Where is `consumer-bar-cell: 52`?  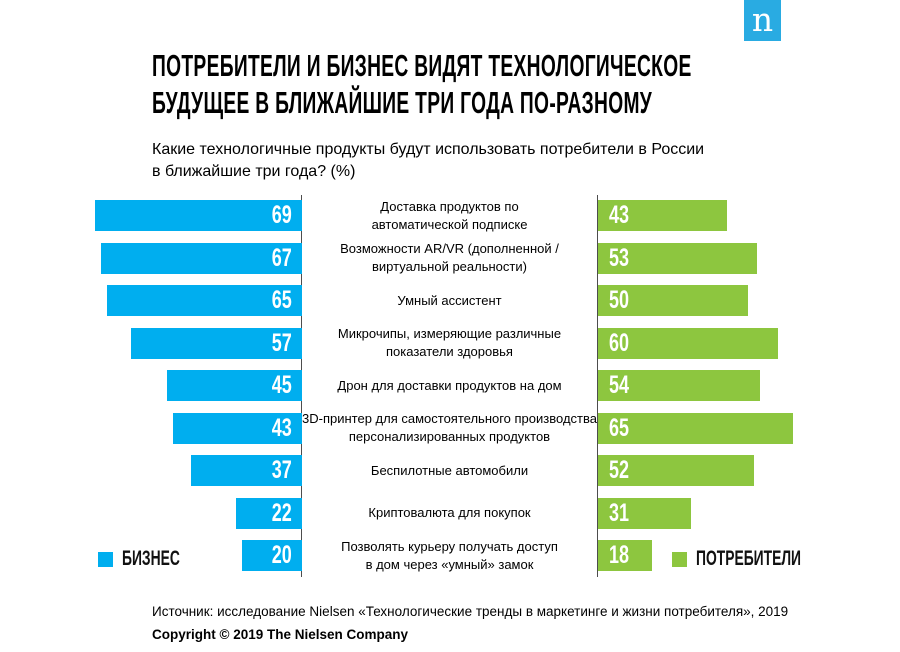 consumer-bar-cell: 52 is located at coordinates (748, 470).